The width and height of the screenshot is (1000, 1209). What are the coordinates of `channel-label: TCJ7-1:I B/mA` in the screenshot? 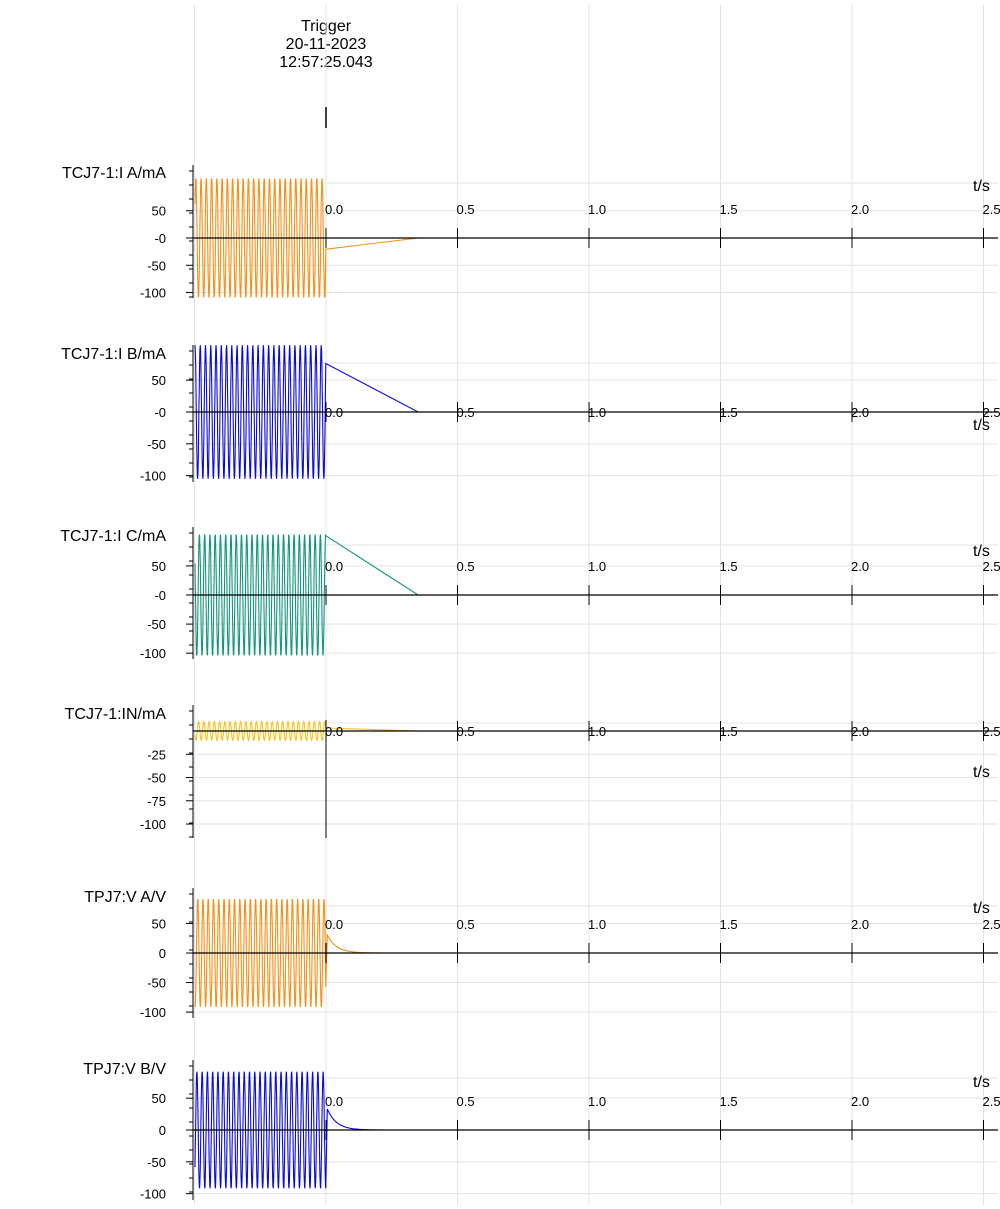 It's located at (113, 354).